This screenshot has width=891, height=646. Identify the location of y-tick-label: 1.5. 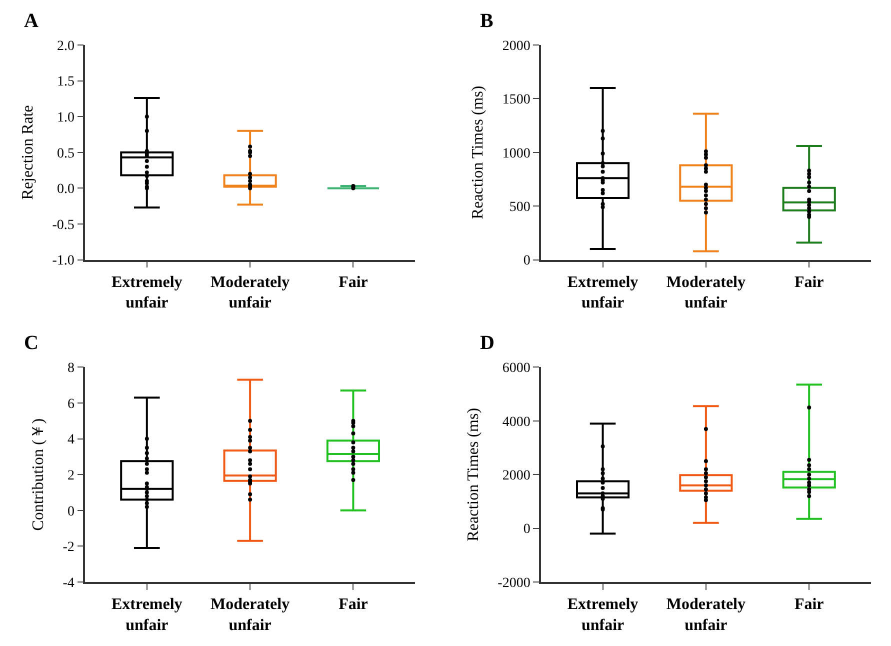
(65, 82).